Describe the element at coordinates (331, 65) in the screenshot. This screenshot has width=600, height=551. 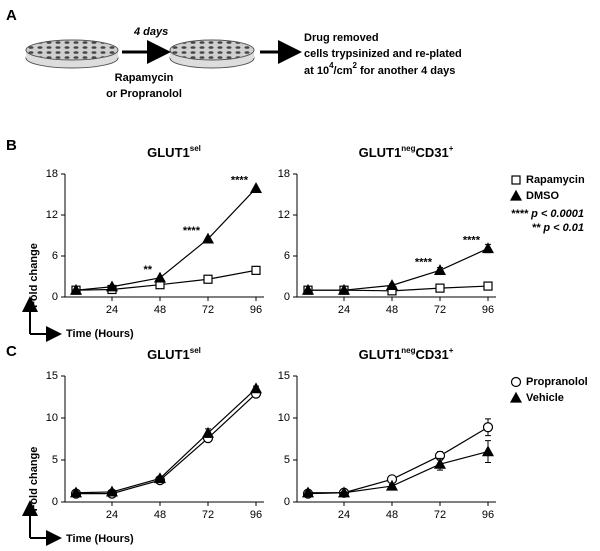
I see `superscript: 4` at that location.